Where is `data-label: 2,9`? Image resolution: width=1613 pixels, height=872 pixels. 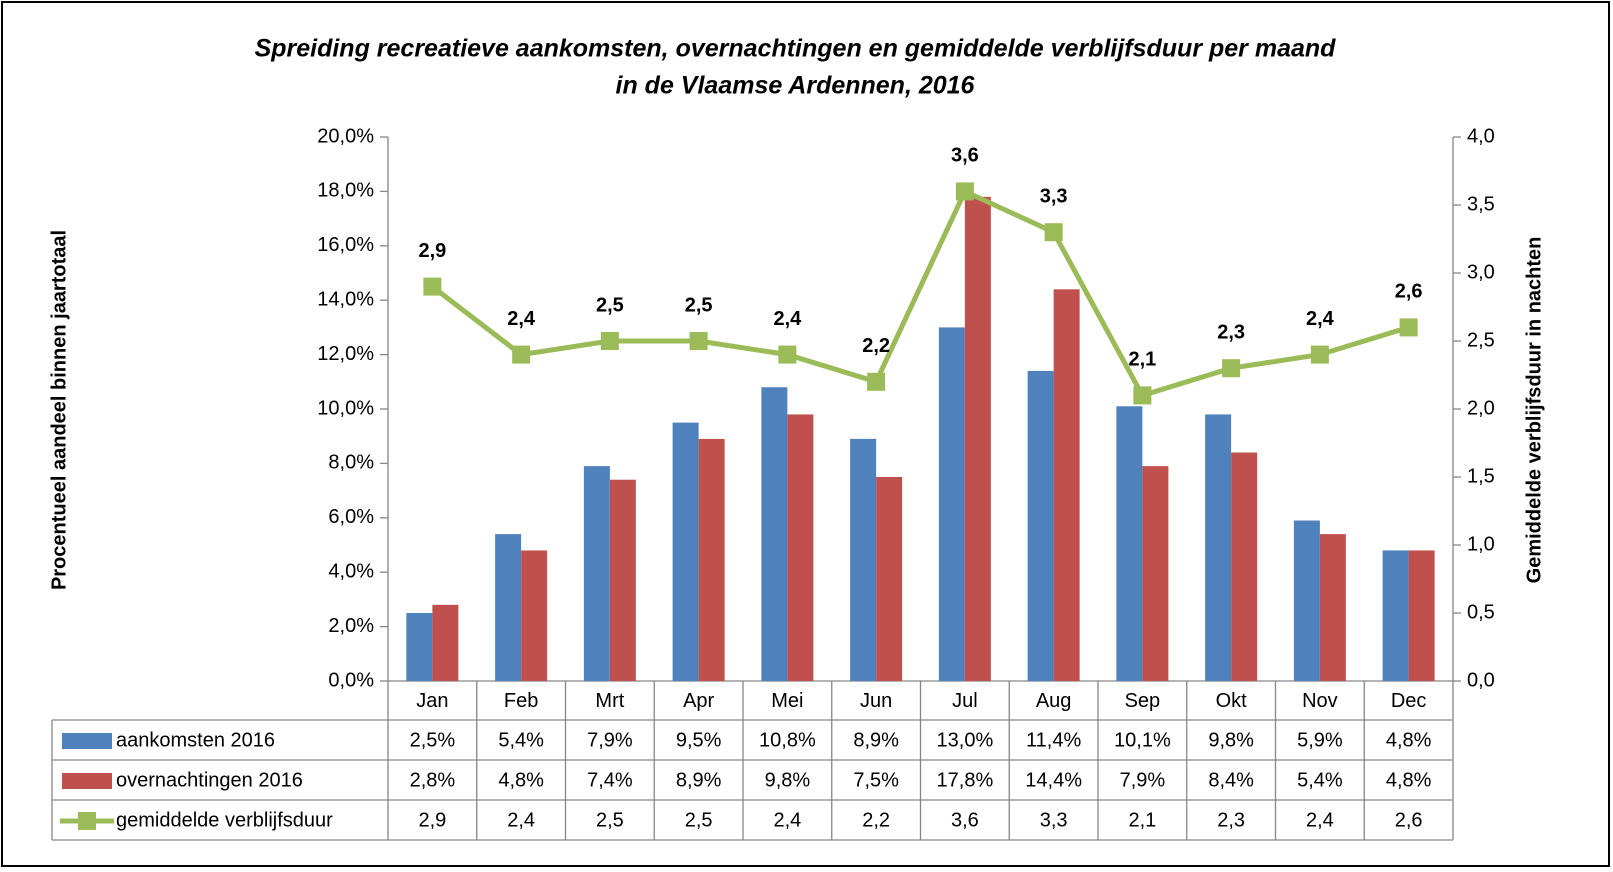 data-label: 2,9 is located at coordinates (432, 251).